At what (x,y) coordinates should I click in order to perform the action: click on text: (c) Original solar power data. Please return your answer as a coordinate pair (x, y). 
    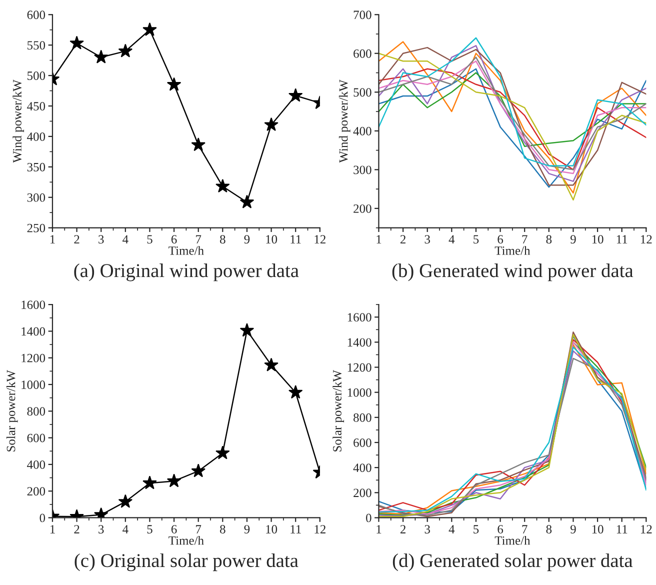
    Looking at the image, I should click on (186, 562).